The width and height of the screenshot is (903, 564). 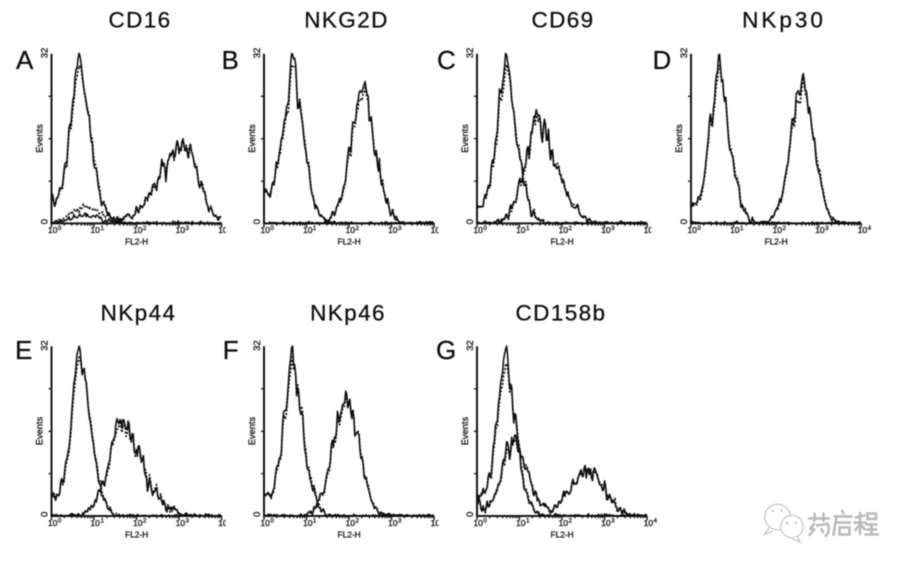 I want to click on svg-text: NKp30, so click(x=784, y=20).